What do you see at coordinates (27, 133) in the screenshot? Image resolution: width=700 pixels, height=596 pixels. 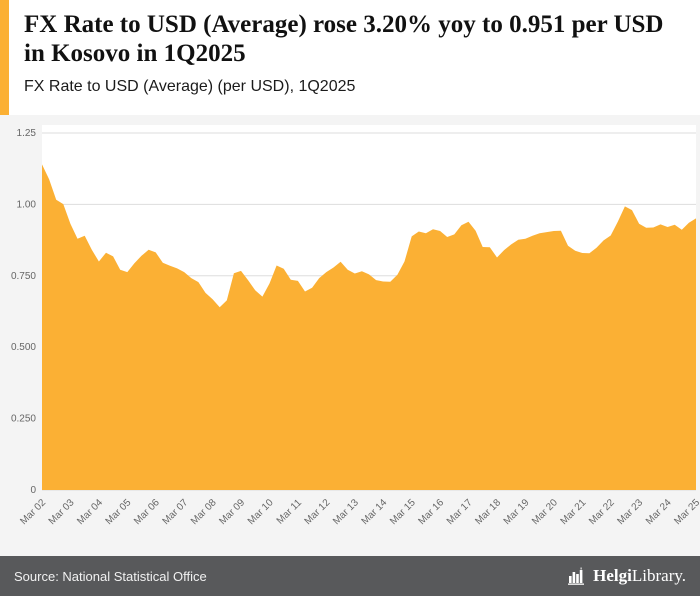 I see `svg-text: 1.25` at bounding box center [27, 133].